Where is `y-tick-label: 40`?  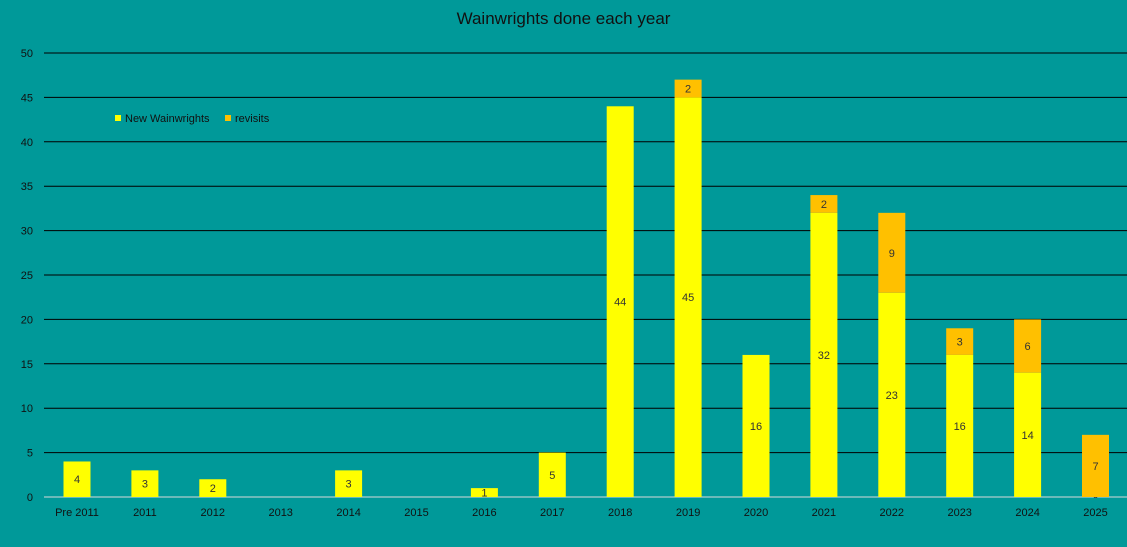
y-tick-label: 40 is located at coordinates (27, 143).